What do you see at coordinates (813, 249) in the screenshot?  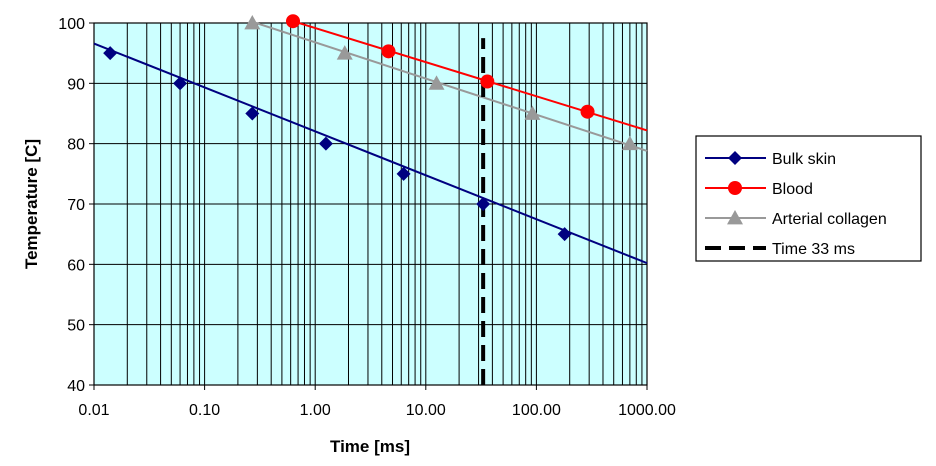 I see `legend-label-time-33-ms: Time 33 ms` at bounding box center [813, 249].